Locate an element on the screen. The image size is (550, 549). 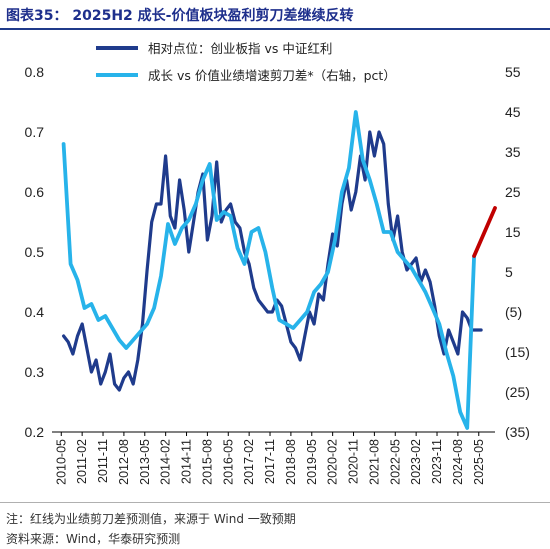
x-tick-label: 2015-08 is located at coordinates (207, 462).